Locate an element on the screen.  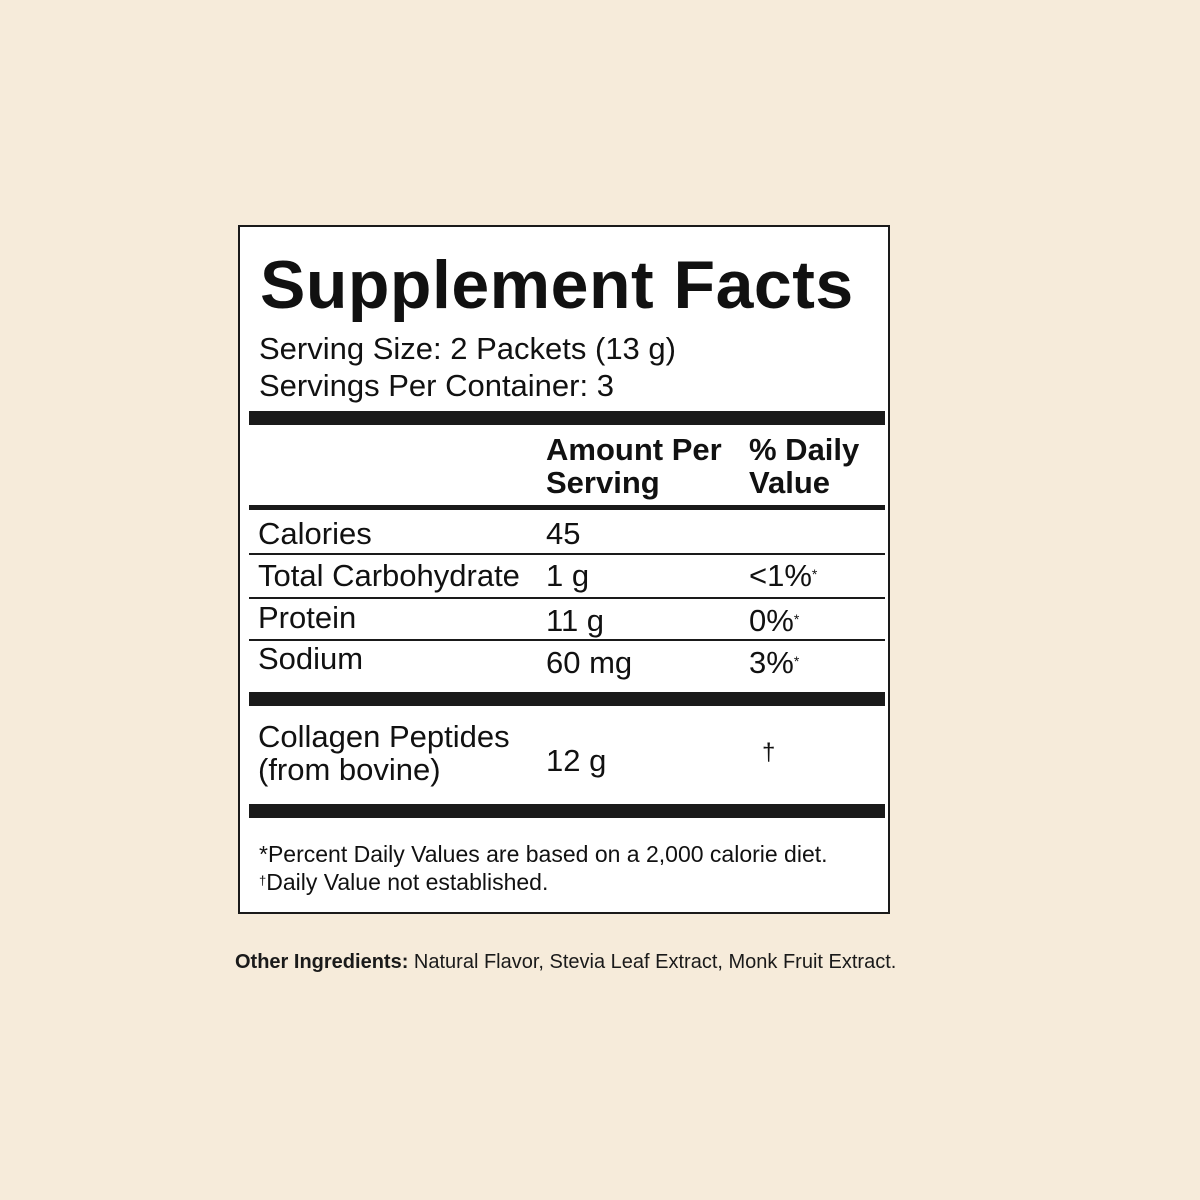
daily-value-header-line2: Value is located at coordinates (789, 482).